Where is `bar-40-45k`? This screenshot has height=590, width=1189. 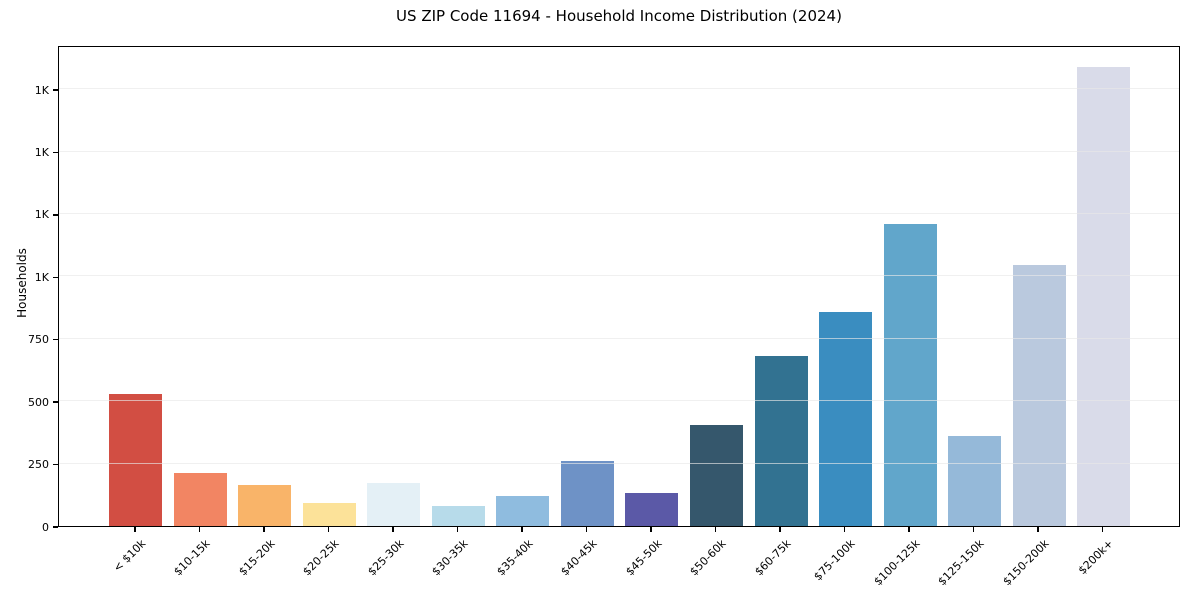 bar-40-45k is located at coordinates (587, 493).